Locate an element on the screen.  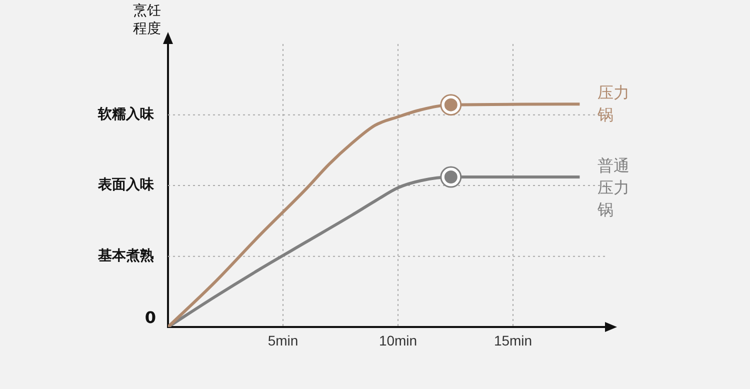
ref-line-label: 表面入味 is located at coordinates (126, 185).